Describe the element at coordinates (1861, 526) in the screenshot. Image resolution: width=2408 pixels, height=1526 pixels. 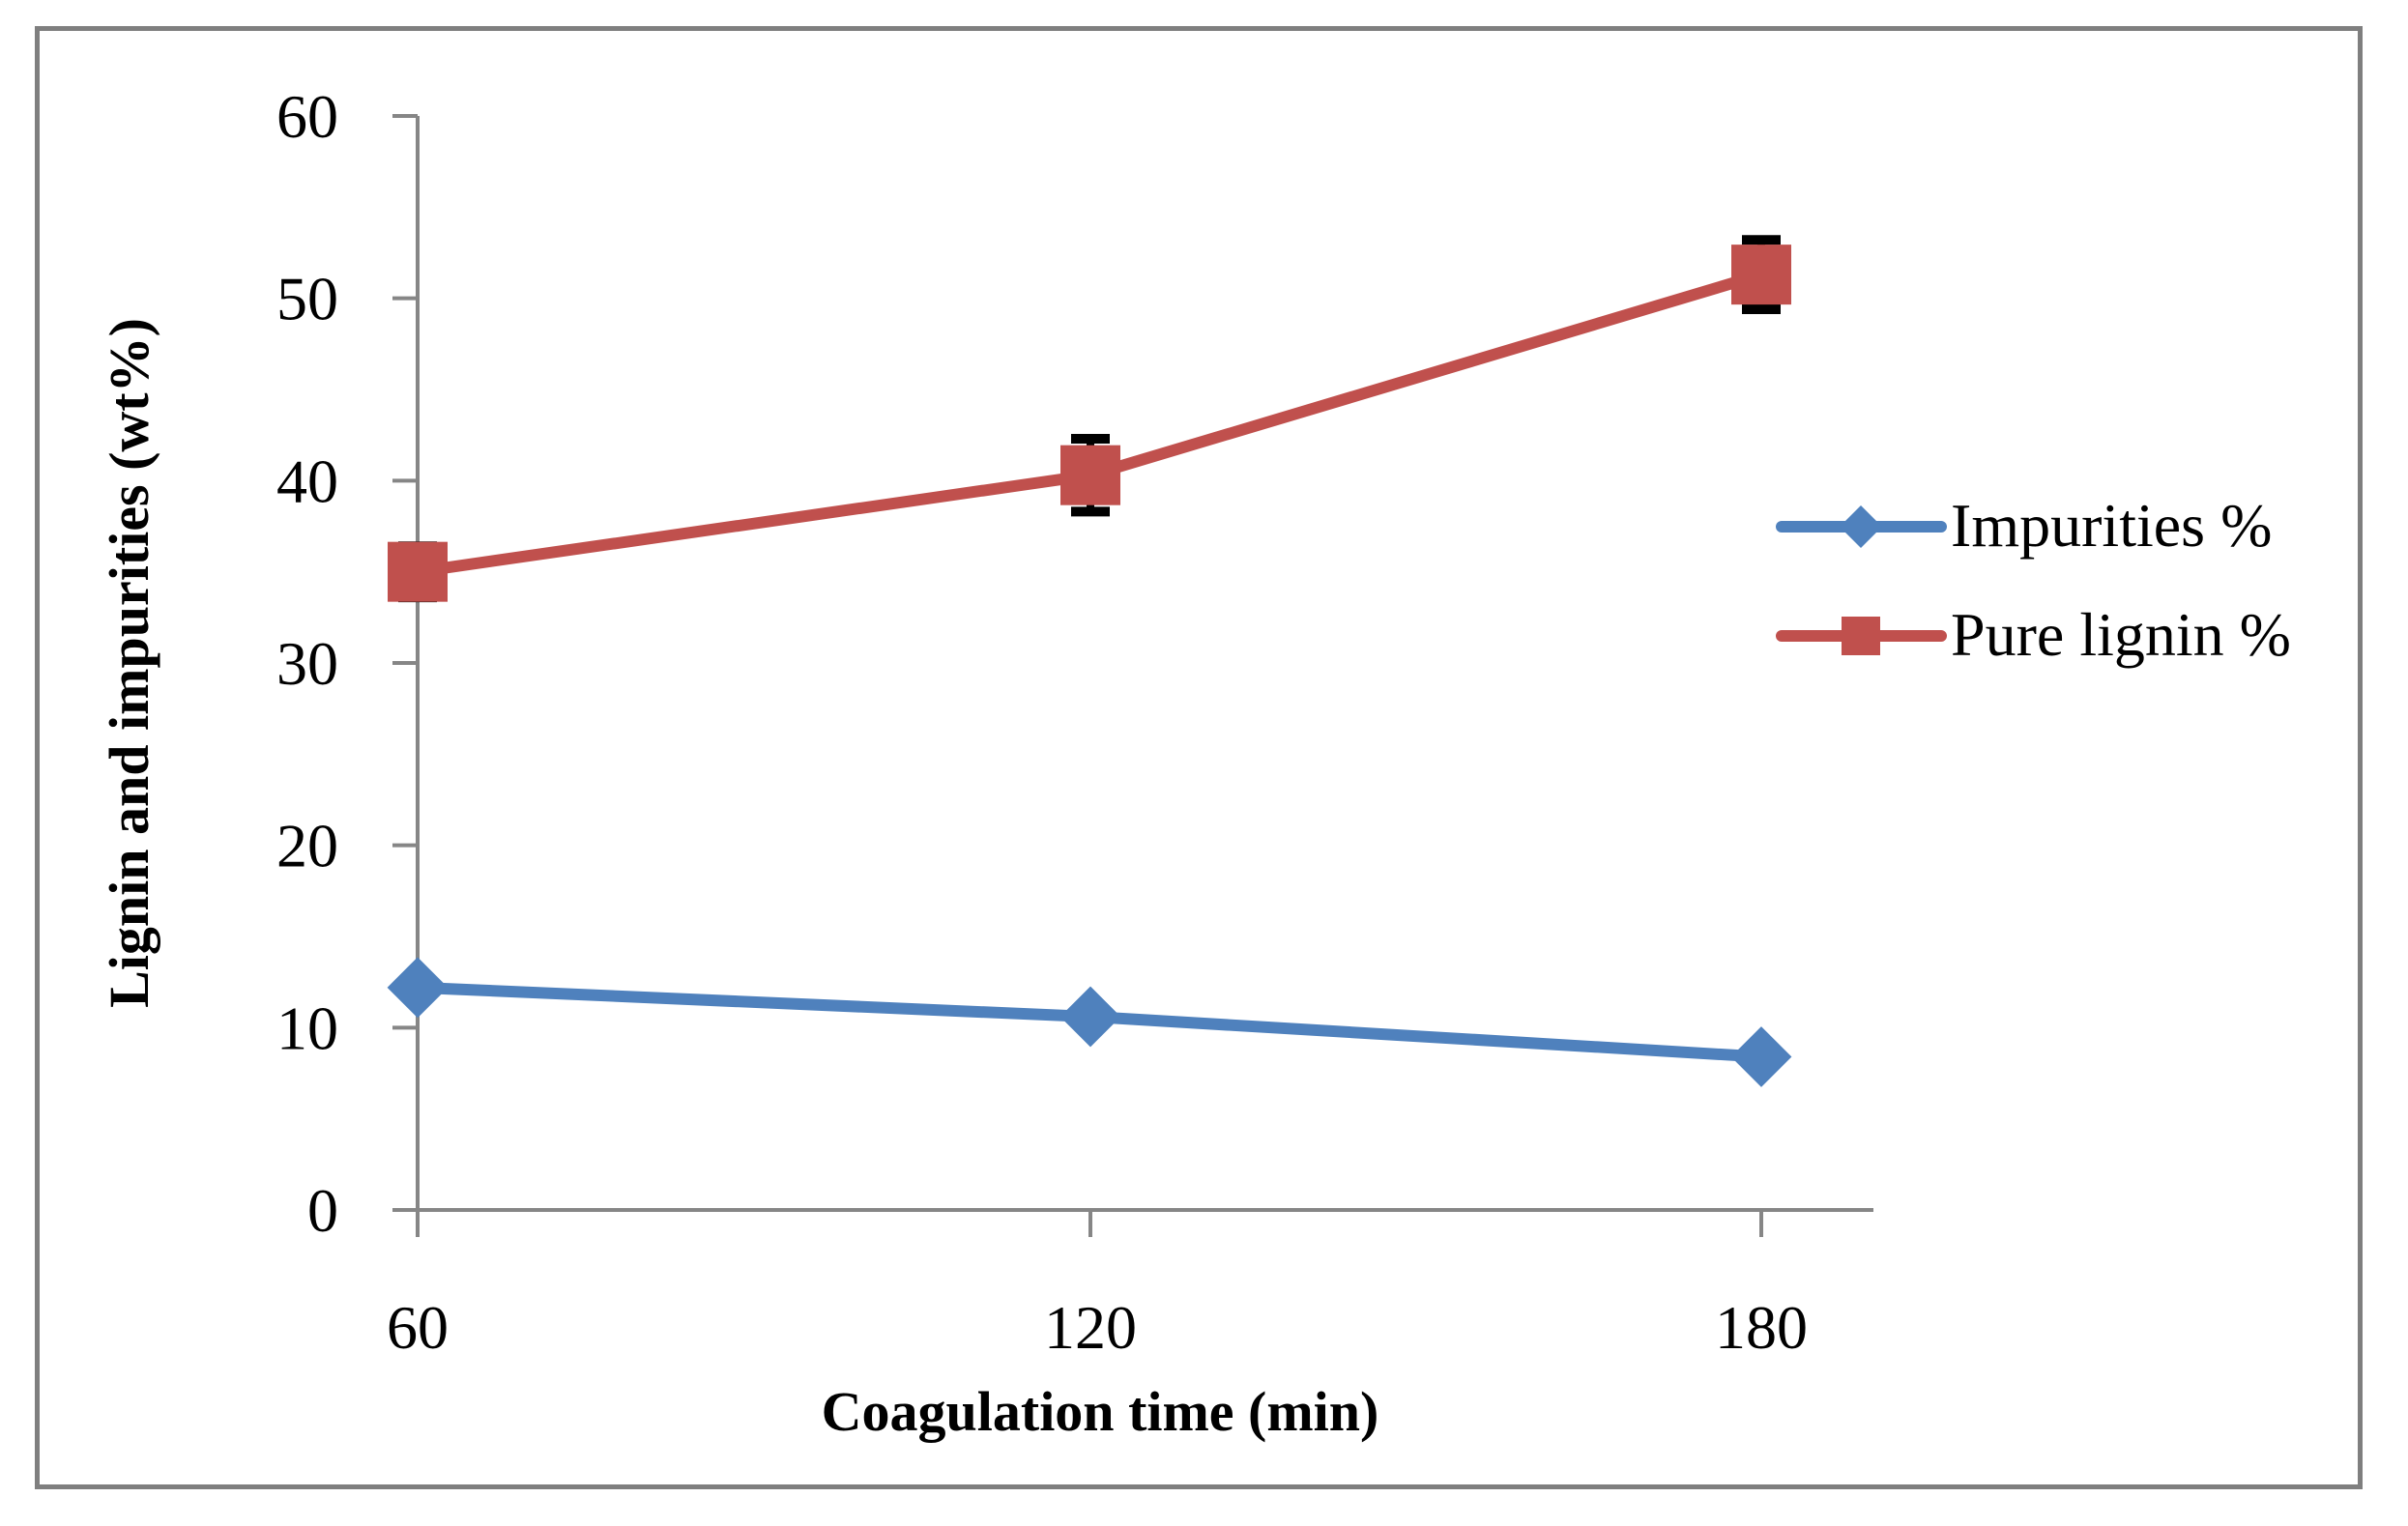
I see `legend-diamond-icon` at that location.